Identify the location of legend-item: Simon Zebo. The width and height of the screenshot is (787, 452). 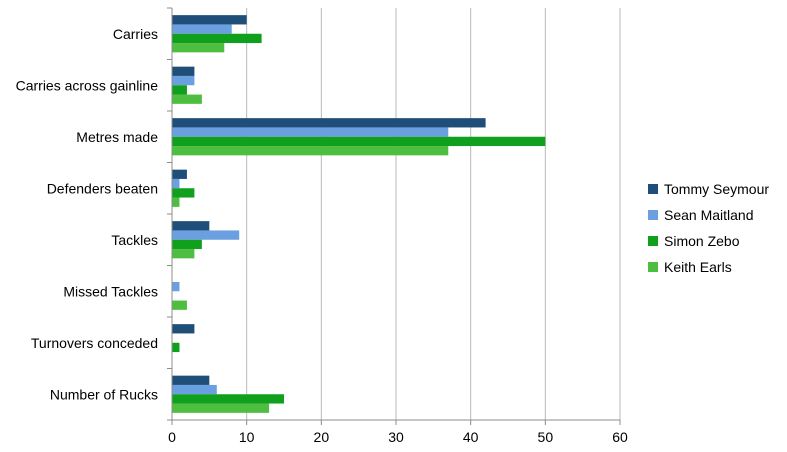
(708, 241).